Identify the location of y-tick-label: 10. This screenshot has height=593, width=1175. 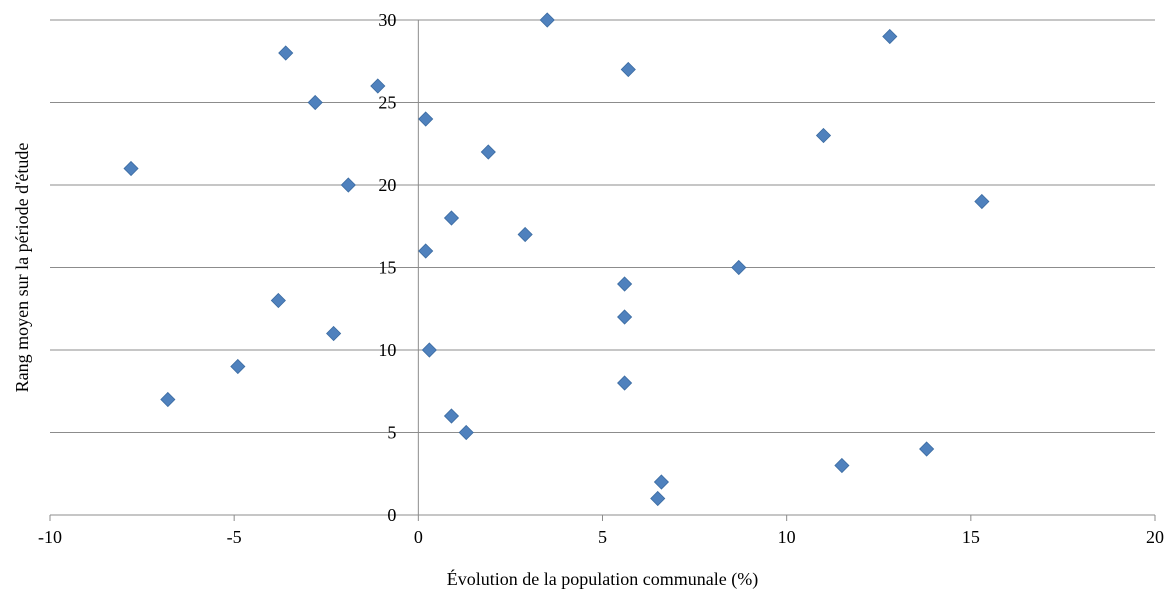
(387, 350).